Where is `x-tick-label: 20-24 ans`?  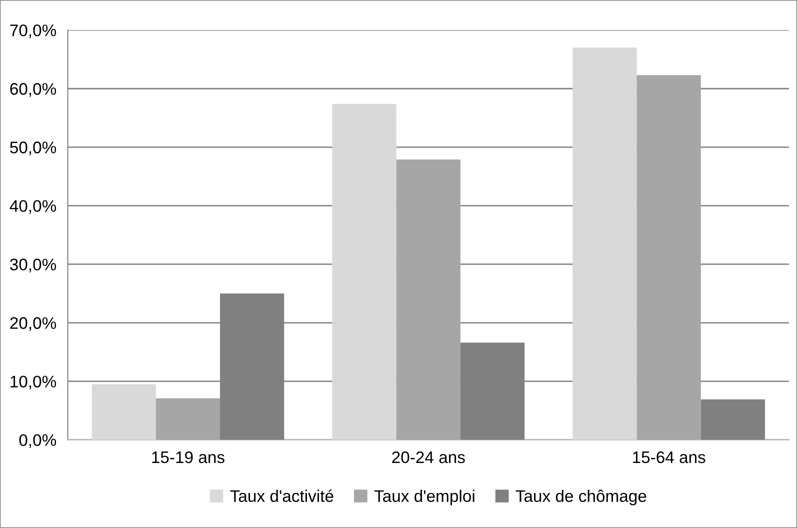
x-tick-label: 20-24 ans is located at coordinates (428, 457).